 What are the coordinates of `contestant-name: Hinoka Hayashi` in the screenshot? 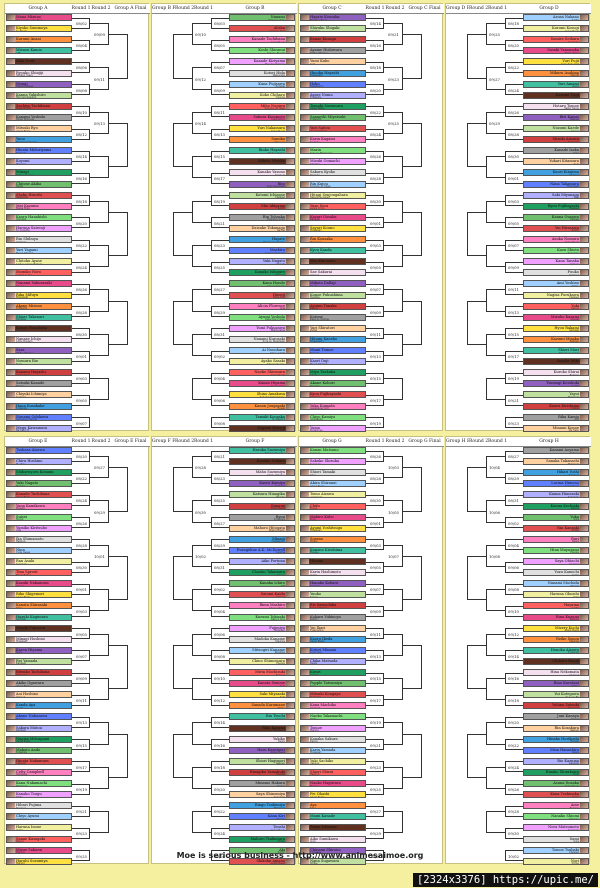 It's located at (324, 72).